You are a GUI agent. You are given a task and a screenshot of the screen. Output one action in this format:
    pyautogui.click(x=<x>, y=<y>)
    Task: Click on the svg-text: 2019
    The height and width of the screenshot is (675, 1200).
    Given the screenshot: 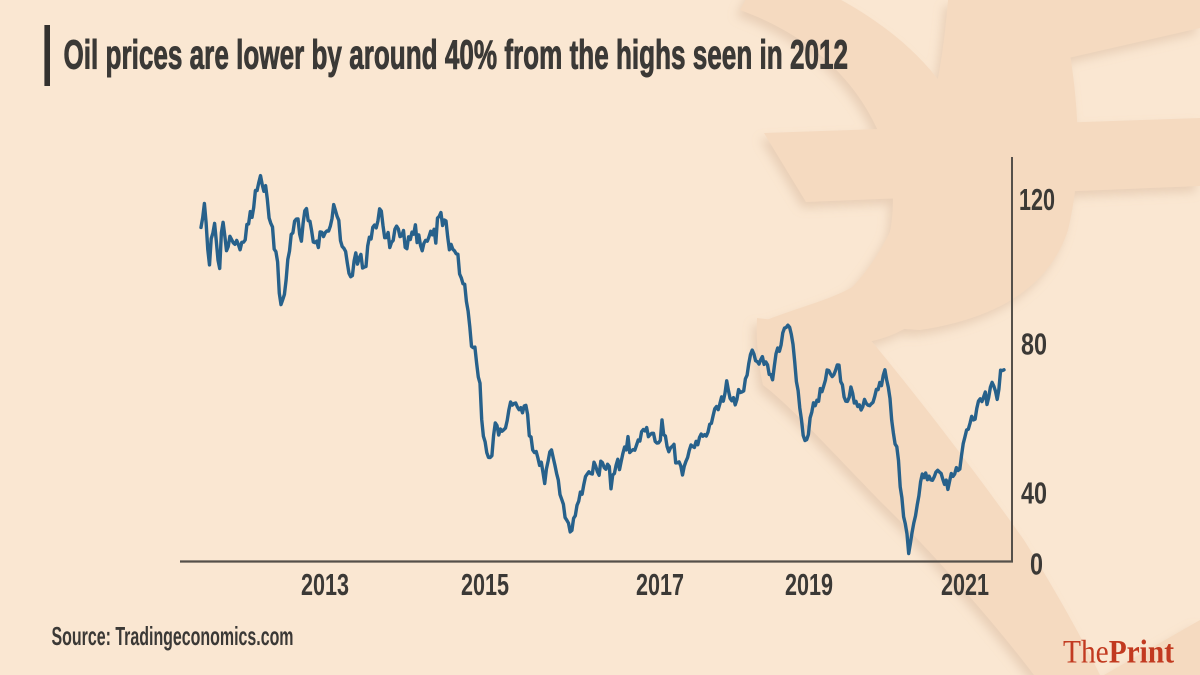 What is the action you would take?
    pyautogui.click(x=809, y=584)
    